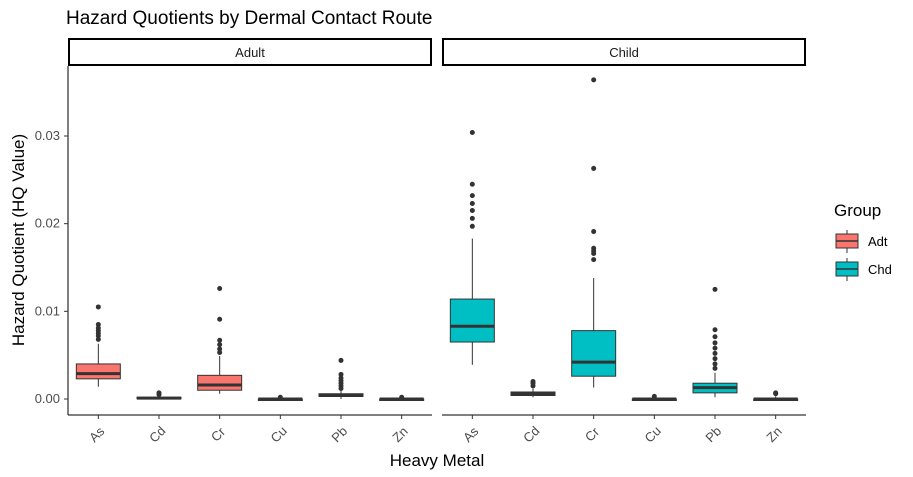  I want to click on box-adt-as, so click(98, 345).